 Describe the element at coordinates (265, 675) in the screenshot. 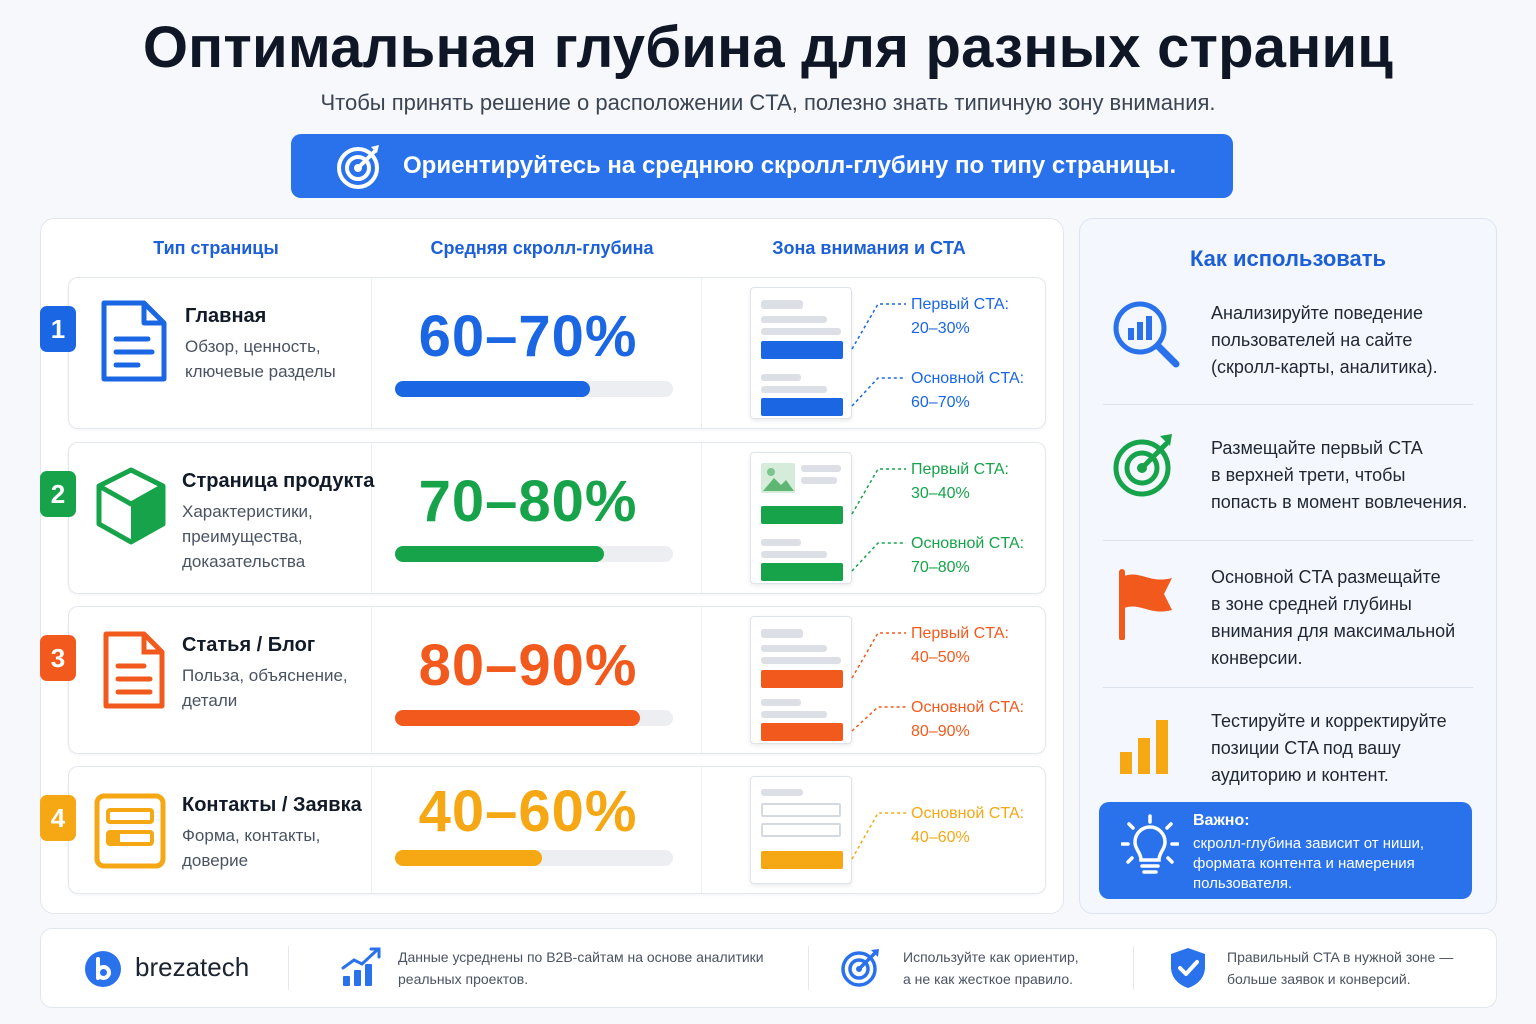

I see `description-line: Польза, объяснение,` at that location.